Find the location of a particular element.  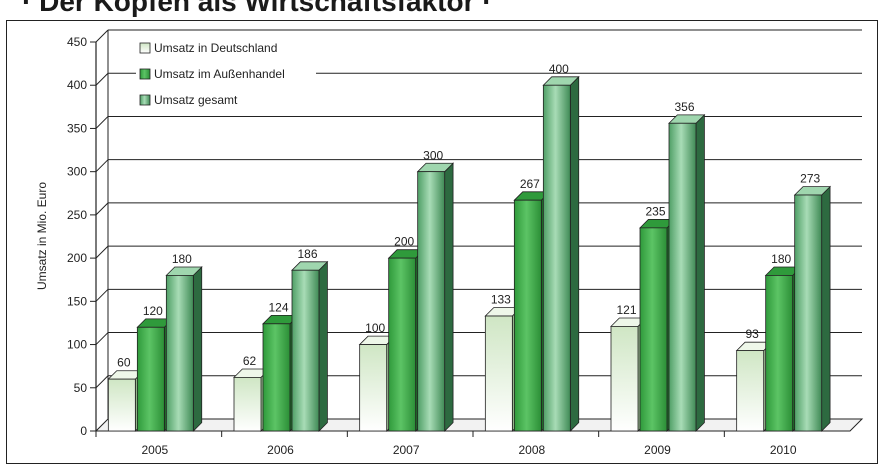

x-tick-label: 2010 is located at coordinates (783, 450).